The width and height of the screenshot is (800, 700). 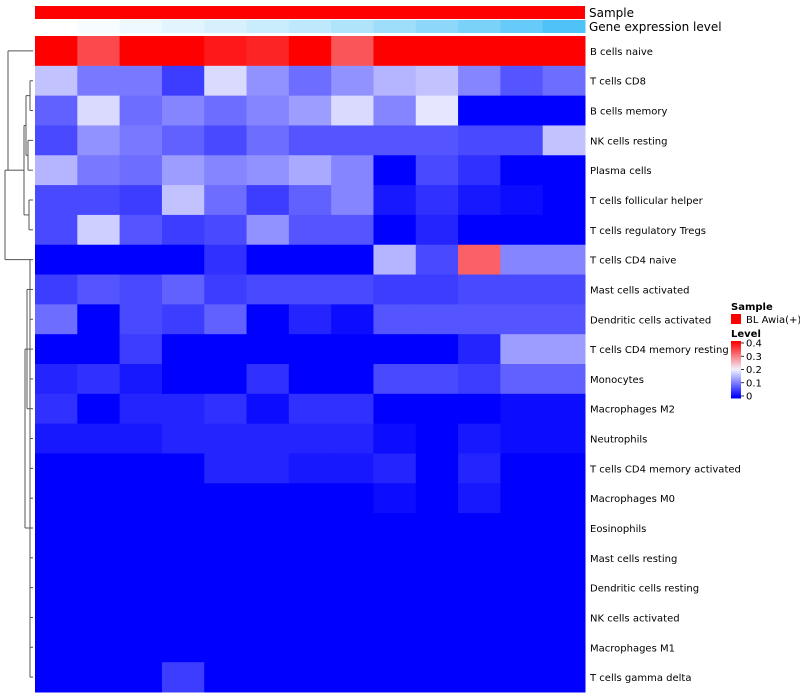 I want to click on legend-tick-label: 0.2, so click(x=754, y=370).